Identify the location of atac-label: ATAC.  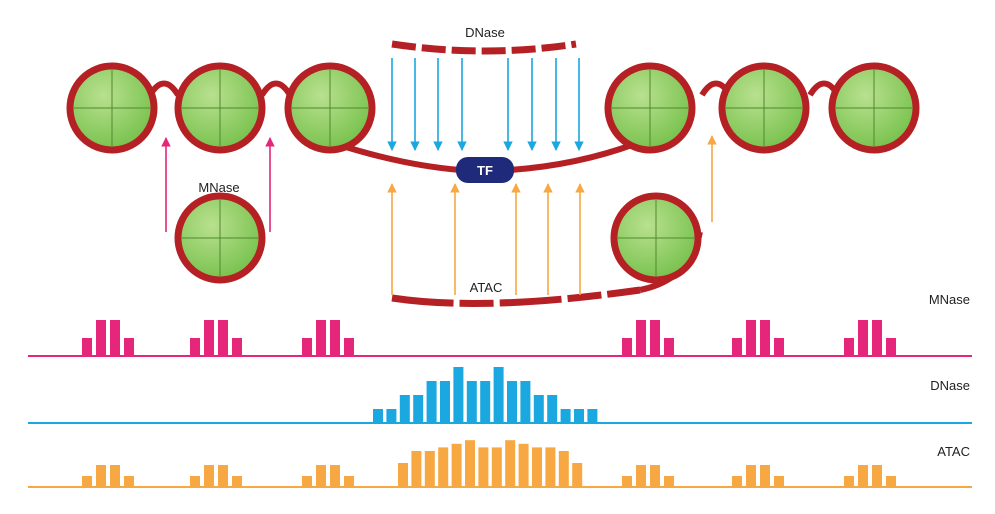
(486, 287).